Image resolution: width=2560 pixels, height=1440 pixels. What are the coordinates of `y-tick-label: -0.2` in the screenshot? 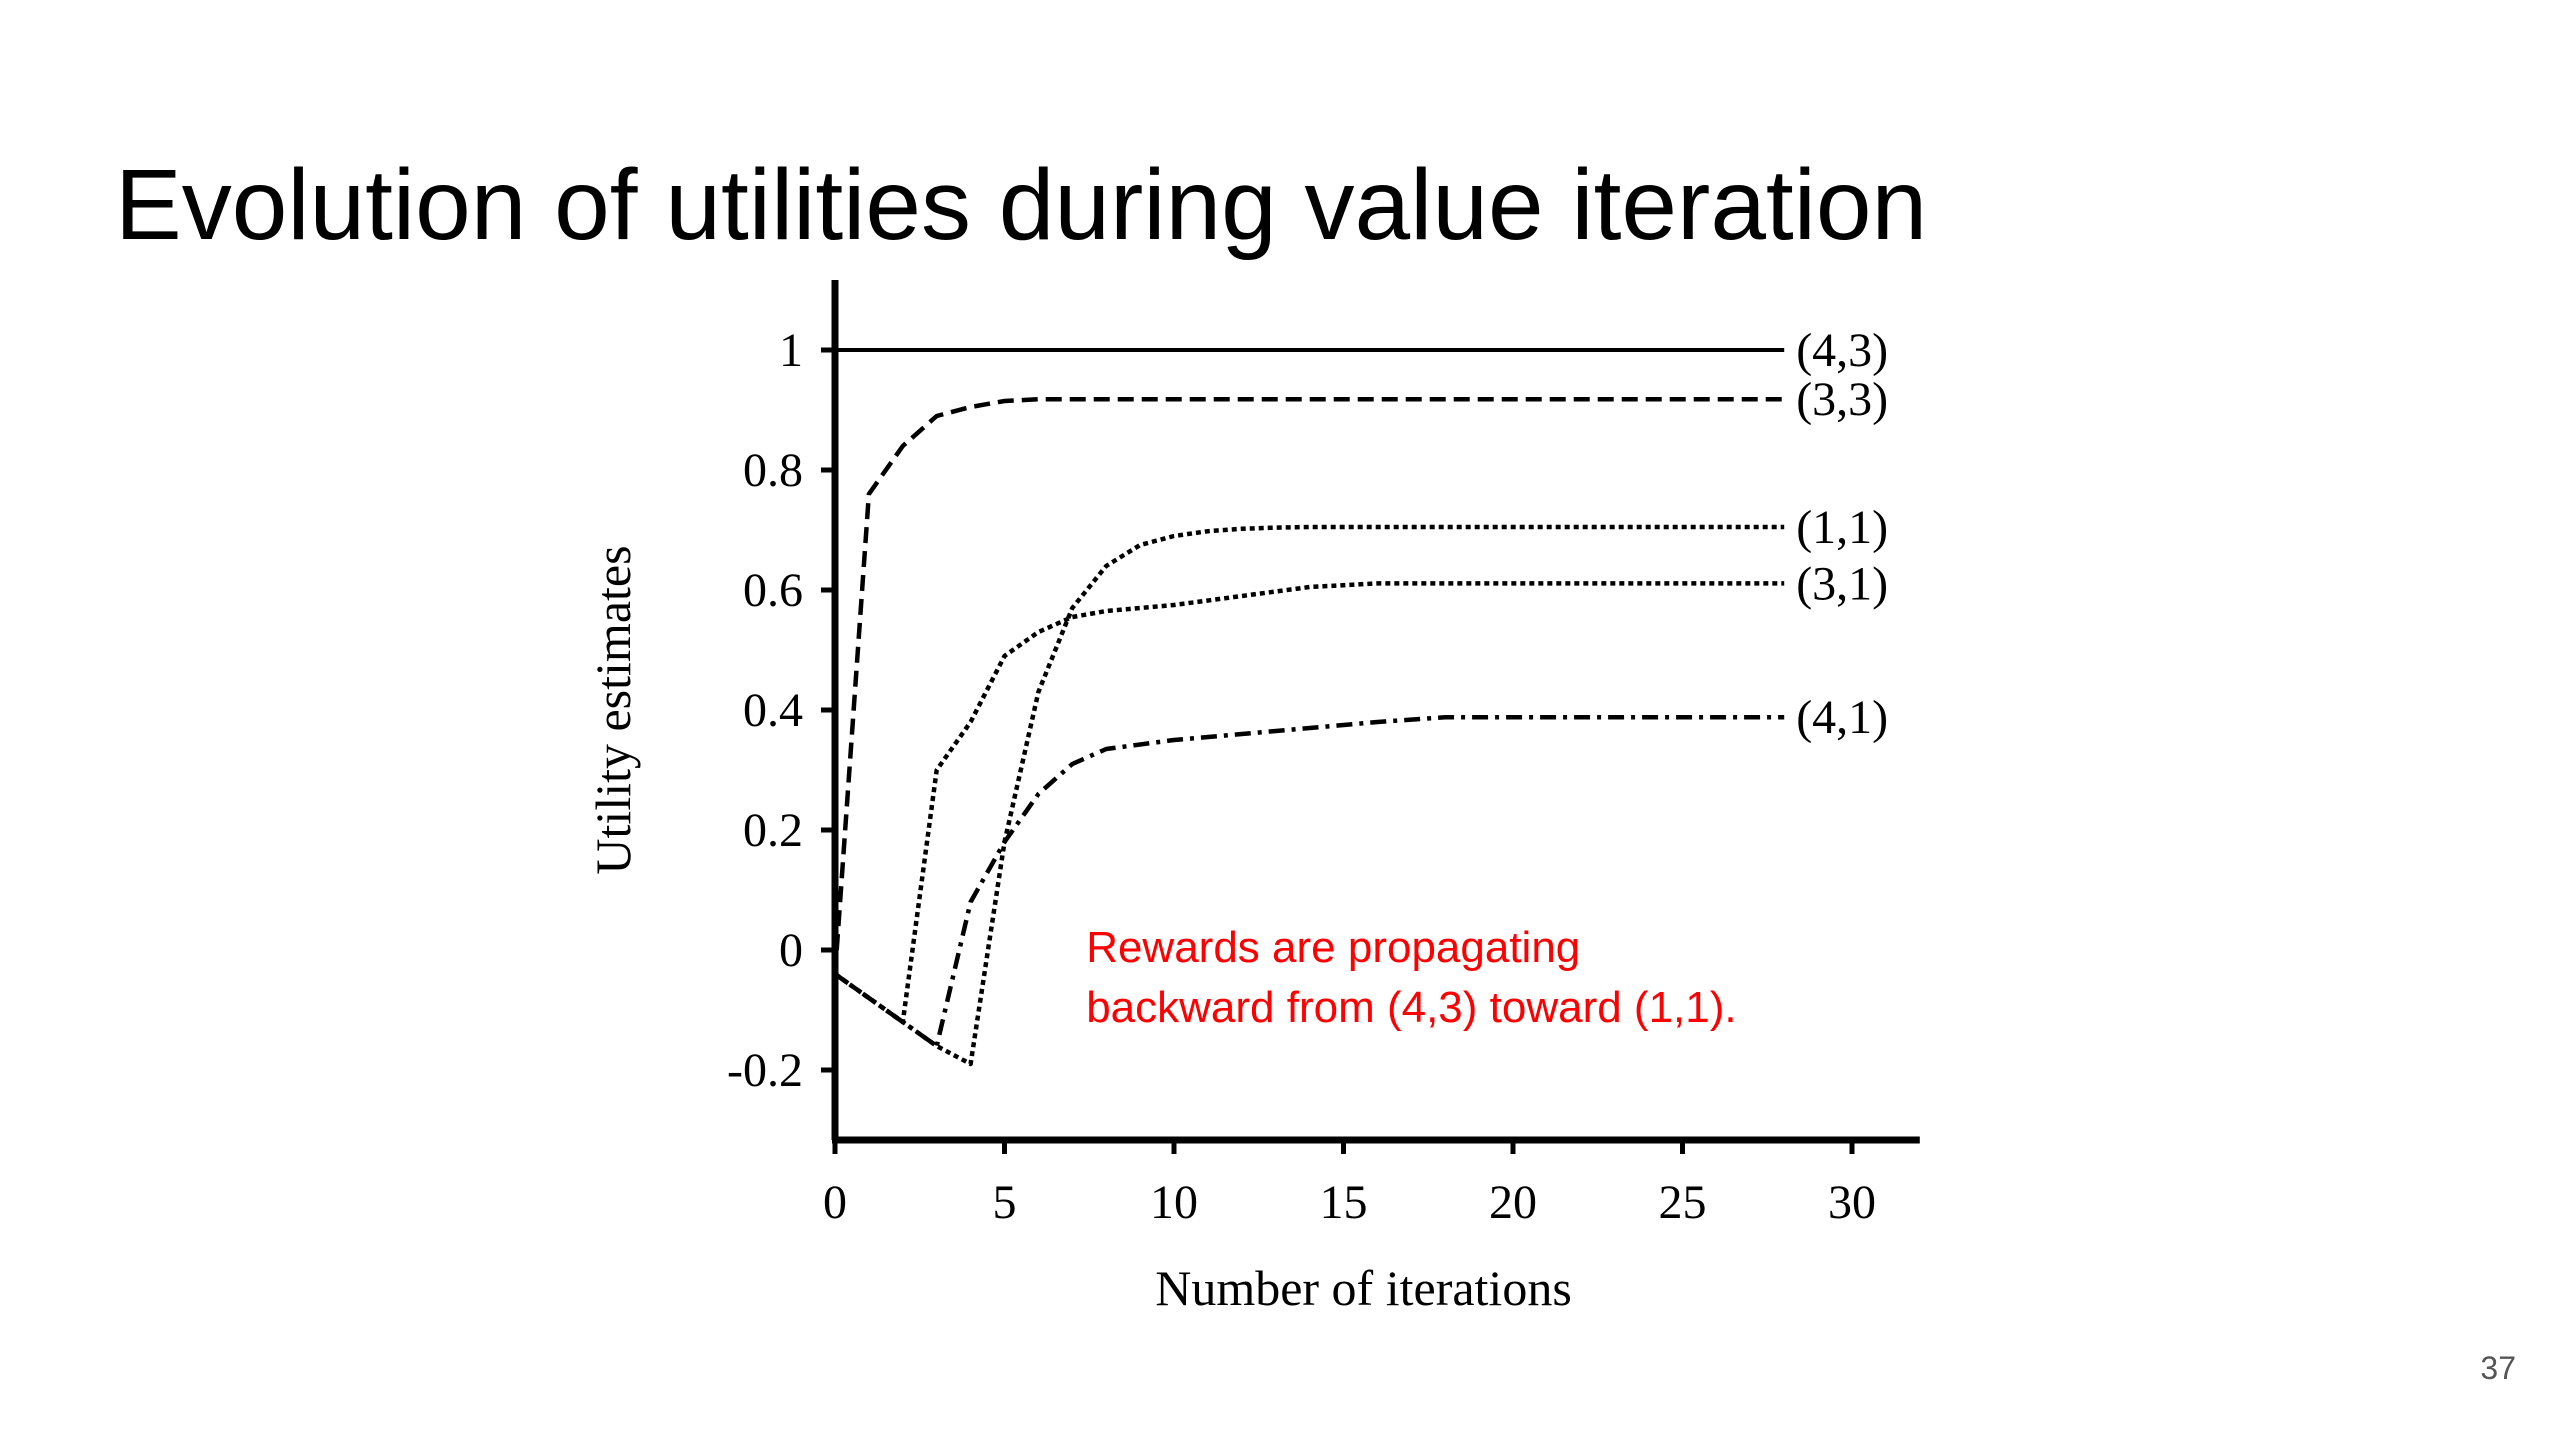 It's located at (765, 1070).